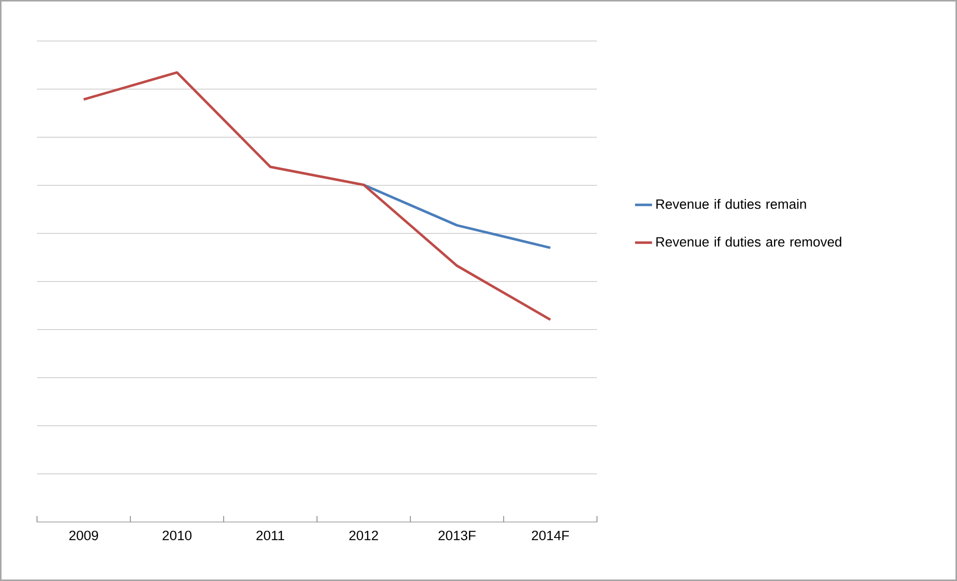 The height and width of the screenshot is (581, 957). What do you see at coordinates (457, 535) in the screenshot?
I see `x-tick-label: 2013F` at bounding box center [457, 535].